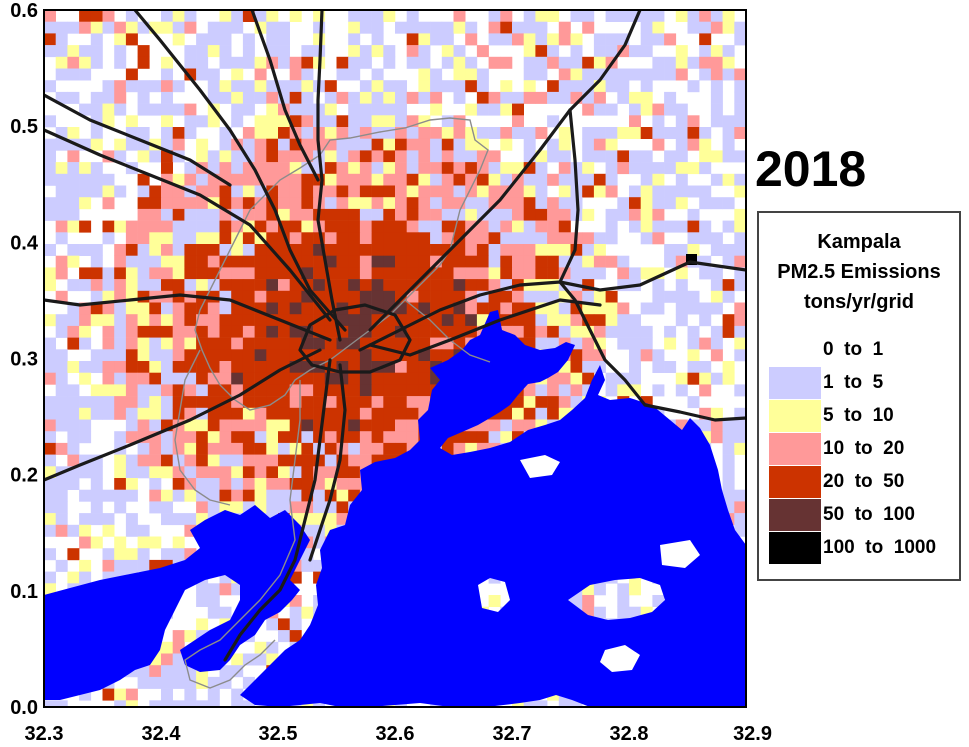 Image resolution: width=969 pixels, height=747 pixels. I want to click on legend-swatch, so click(795, 415).